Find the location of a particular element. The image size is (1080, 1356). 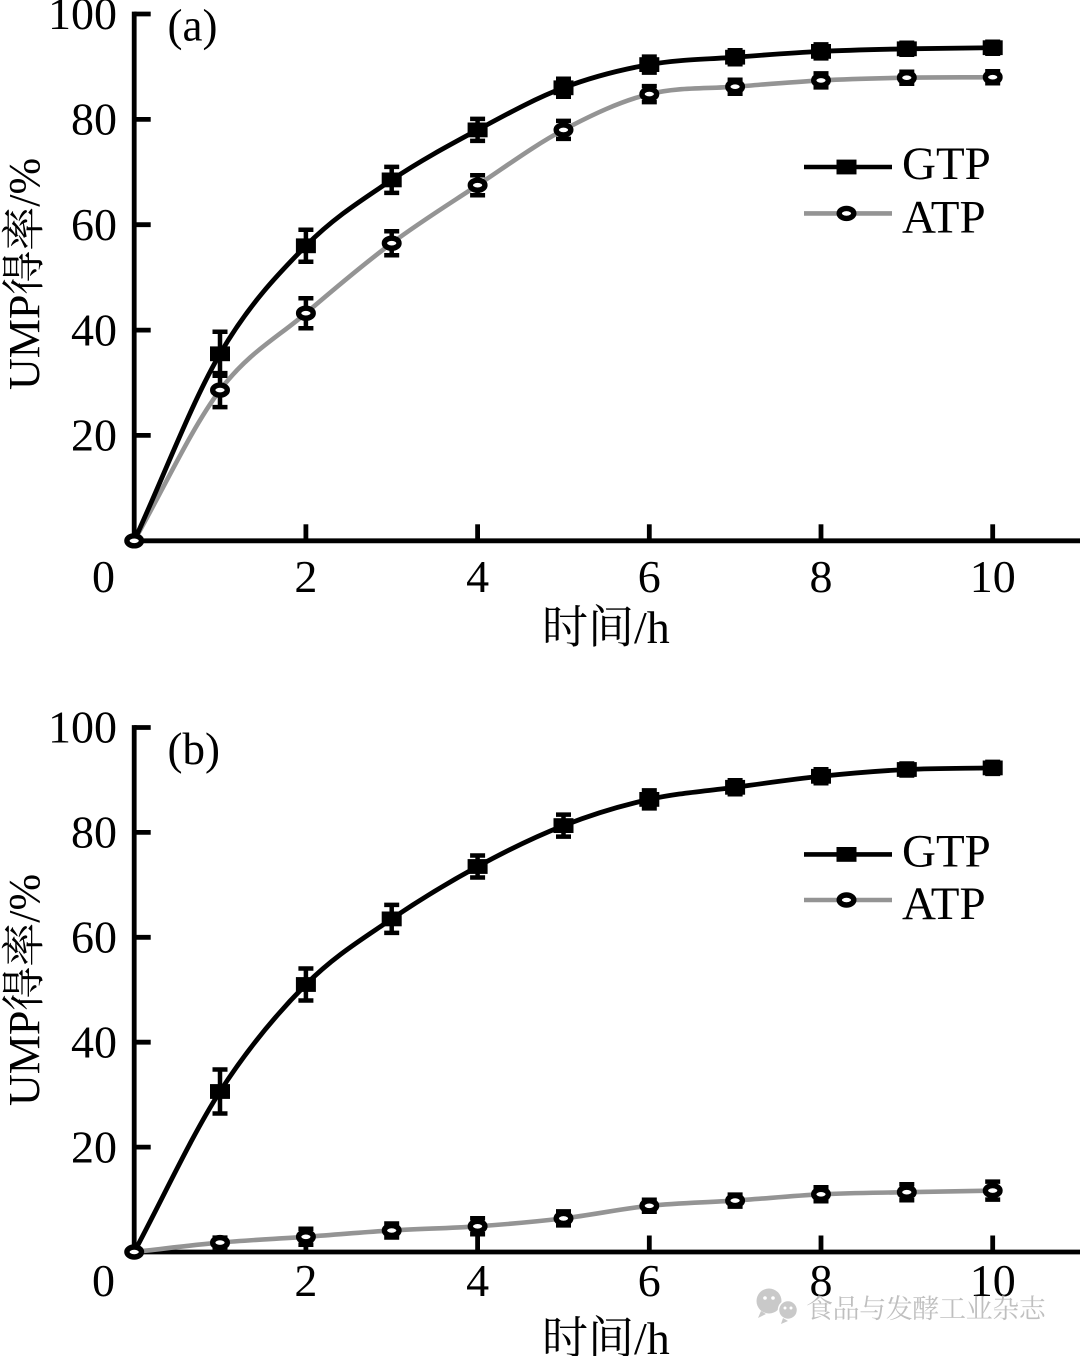

svg-text: (b) is located at coordinates (194, 749).